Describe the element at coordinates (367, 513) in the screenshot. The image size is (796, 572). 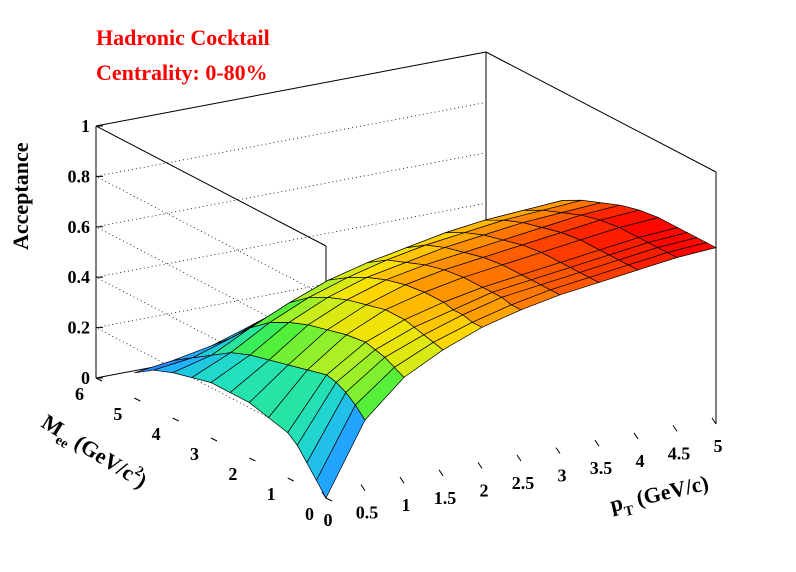
I see `x-tick-label: 0.5` at that location.